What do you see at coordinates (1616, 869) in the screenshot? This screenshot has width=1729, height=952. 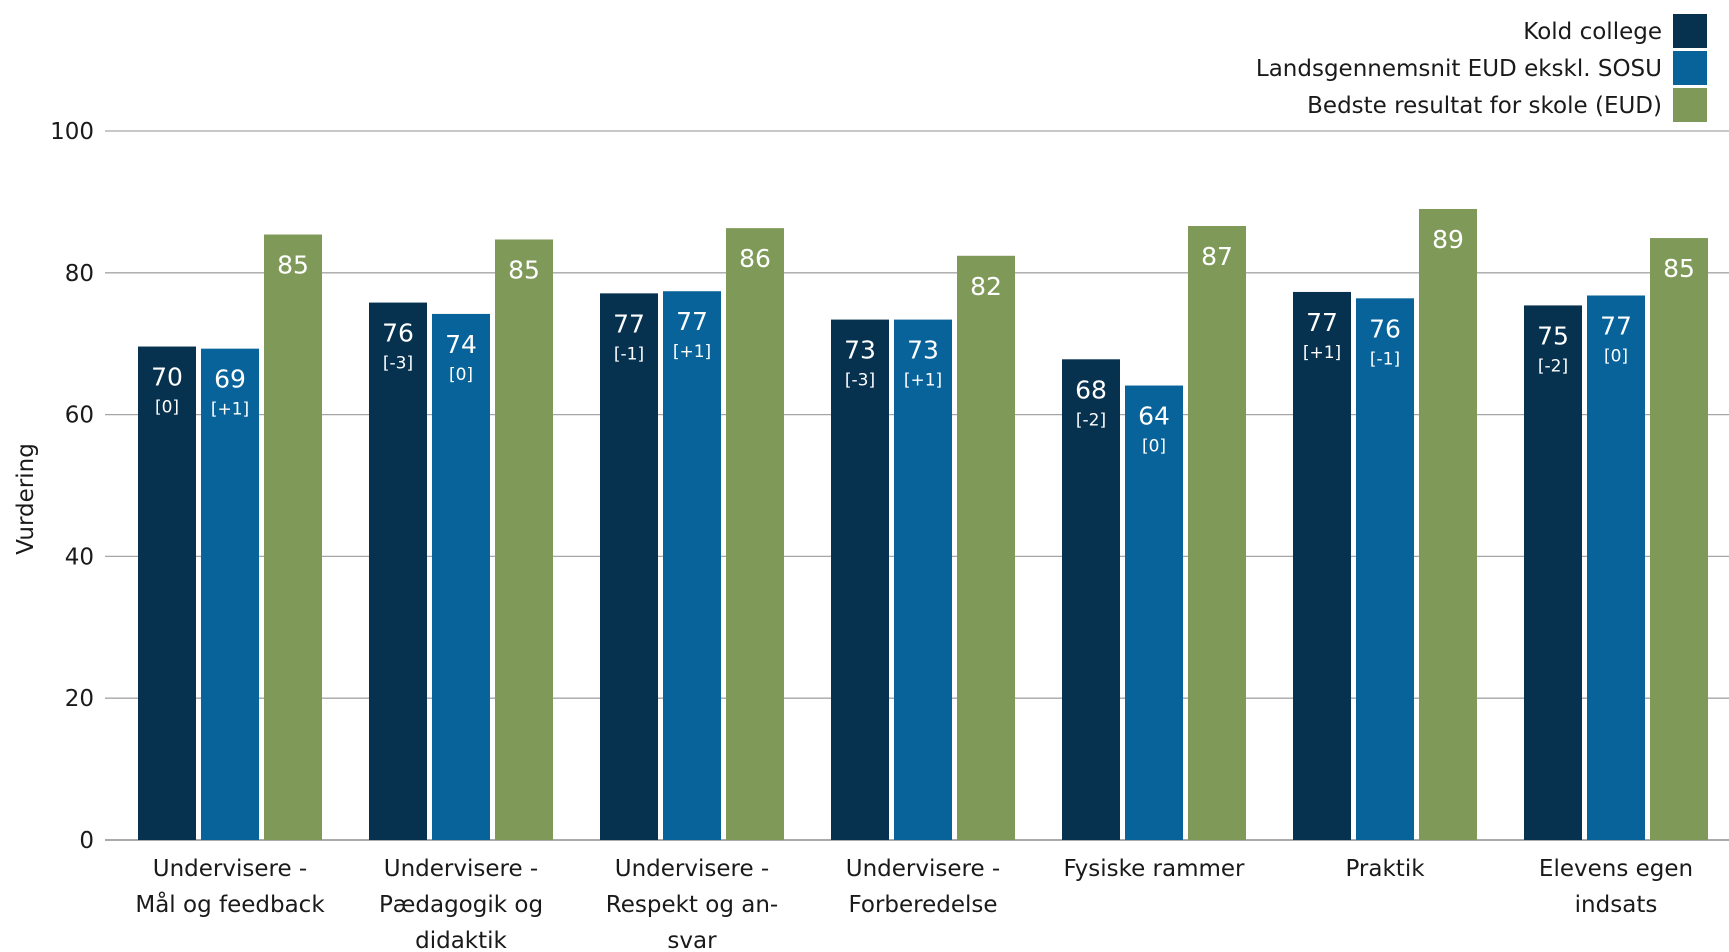 I see `category-label: Elevens egen` at bounding box center [1616, 869].